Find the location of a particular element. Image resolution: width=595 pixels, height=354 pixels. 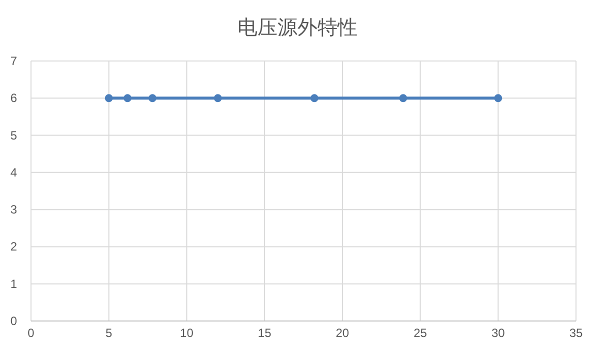

x-tick-label: 30 is located at coordinates (498, 333).